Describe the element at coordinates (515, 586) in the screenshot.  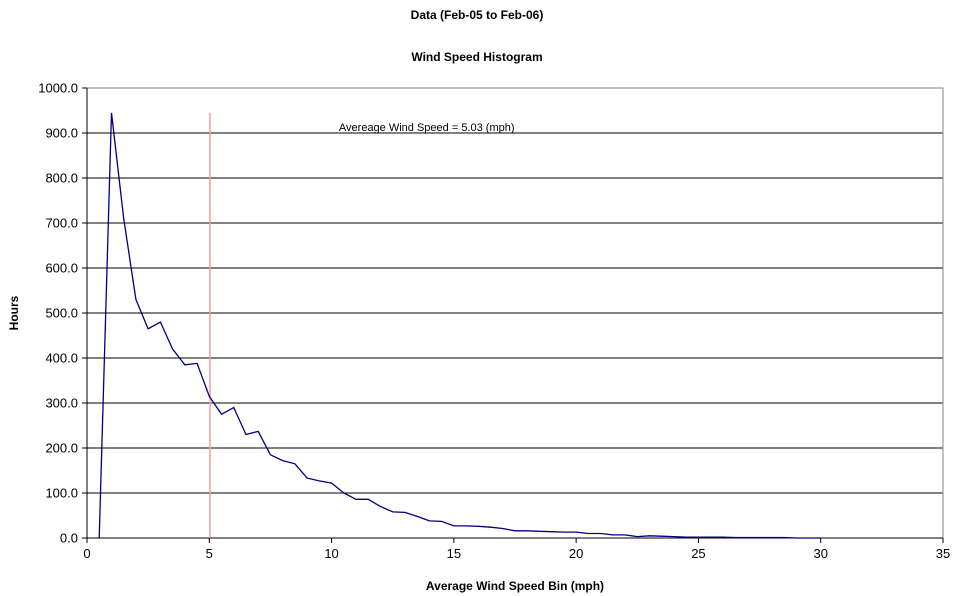
I see `x-axis-label: Average Wind Speed Bin (mph)` at that location.